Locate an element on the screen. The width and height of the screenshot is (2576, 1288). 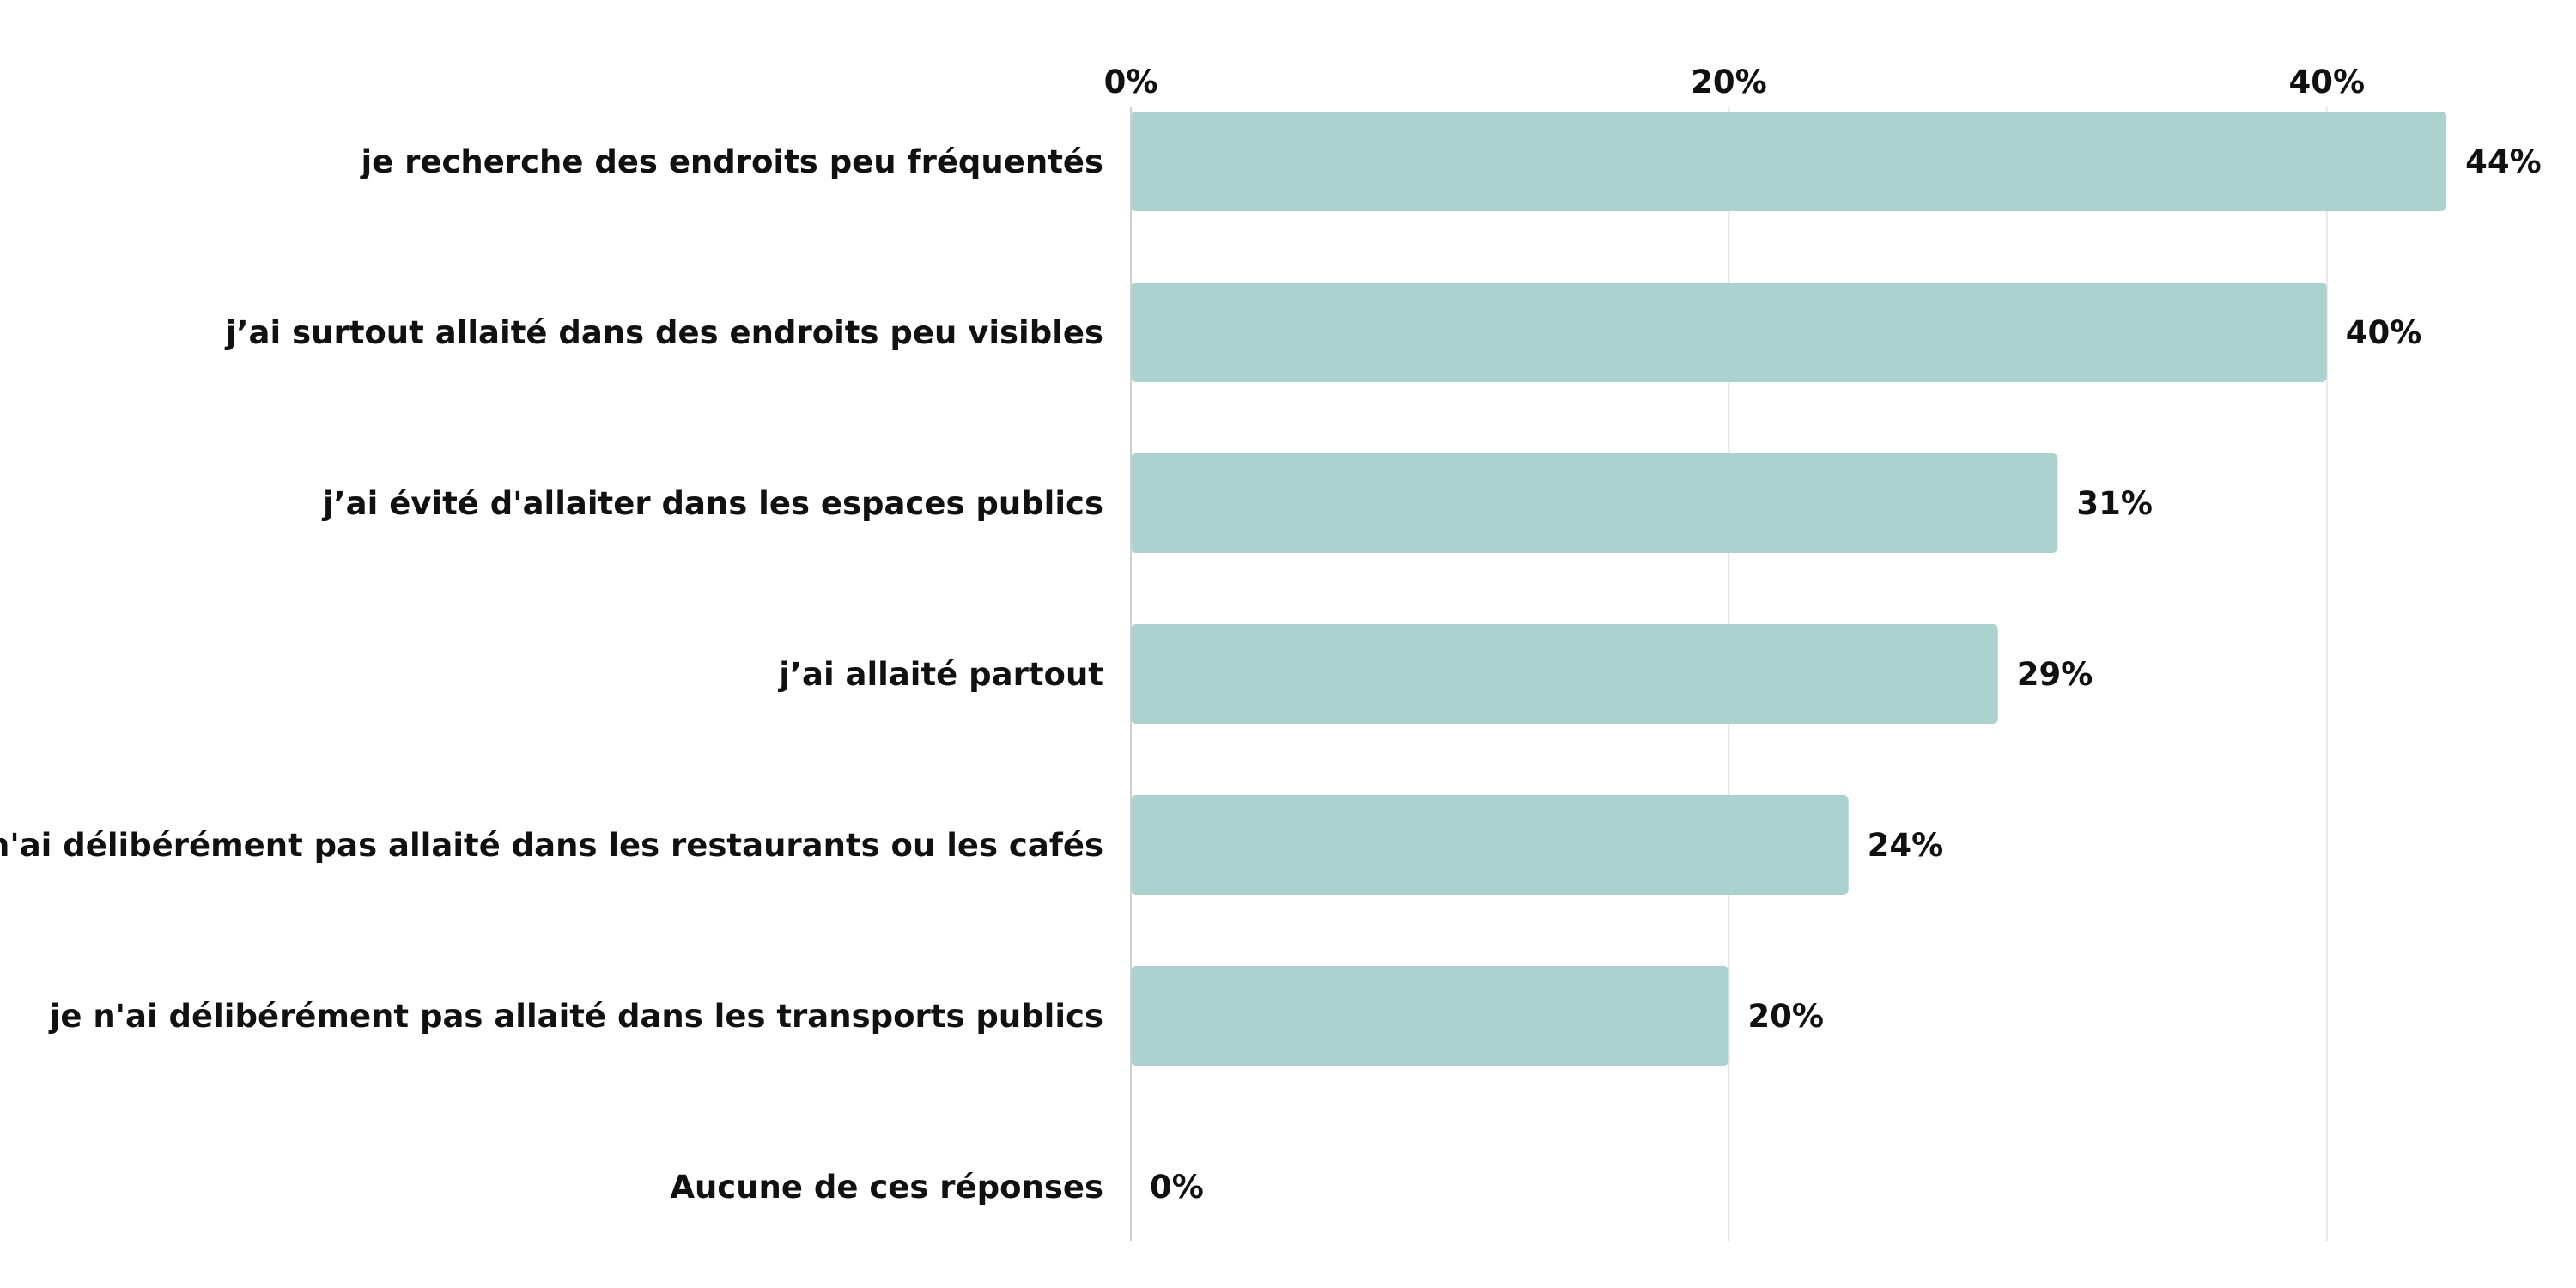
category-label: Aucune de ces réponses is located at coordinates (886, 1188).